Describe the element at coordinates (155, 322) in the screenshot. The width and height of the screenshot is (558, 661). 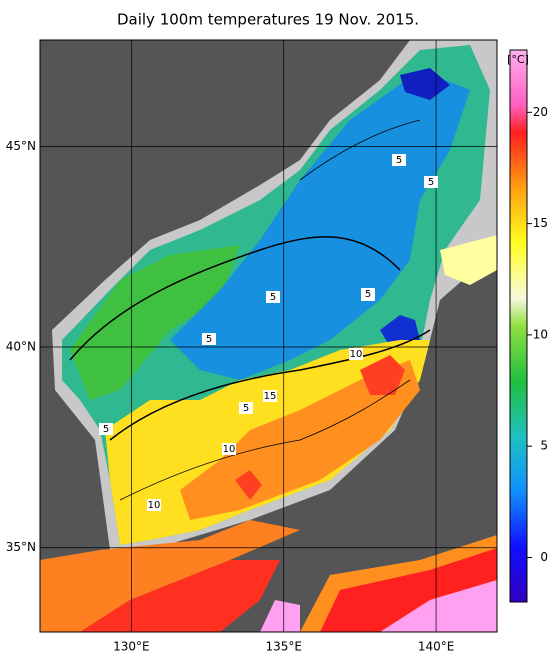
I see `warm-green` at that location.